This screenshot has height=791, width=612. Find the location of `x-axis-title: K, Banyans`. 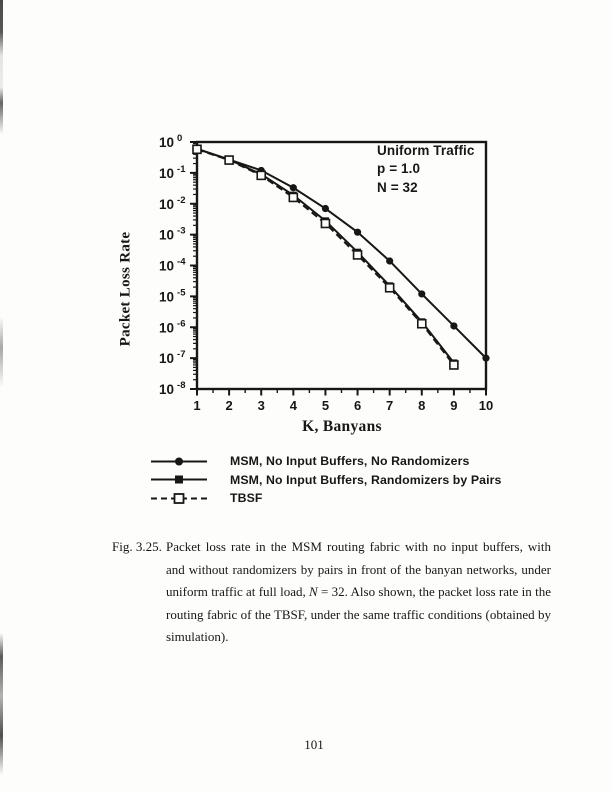

x-axis-title: K, Banyans is located at coordinates (342, 426).